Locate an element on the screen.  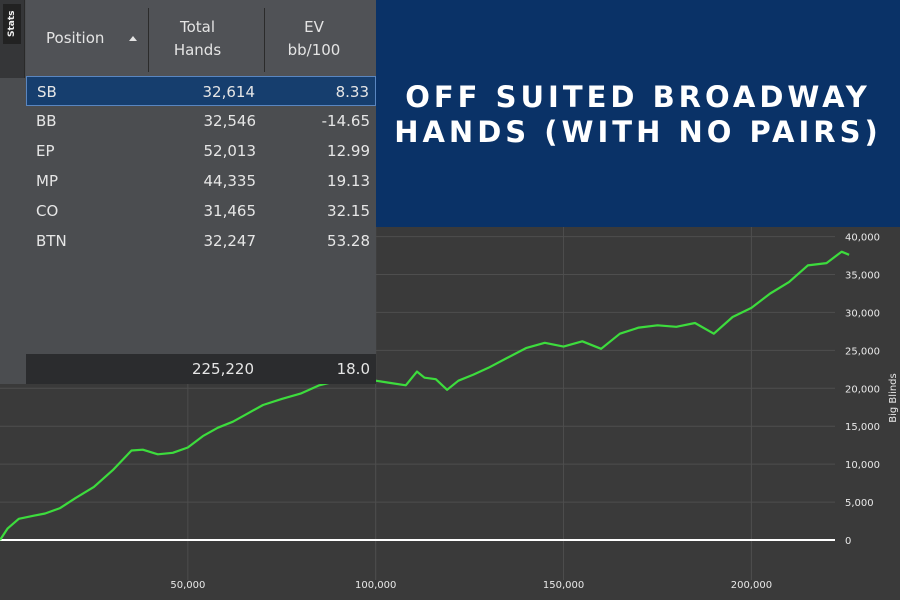
table-row: BB 32,546 -14.65 is located at coordinates (201, 121).